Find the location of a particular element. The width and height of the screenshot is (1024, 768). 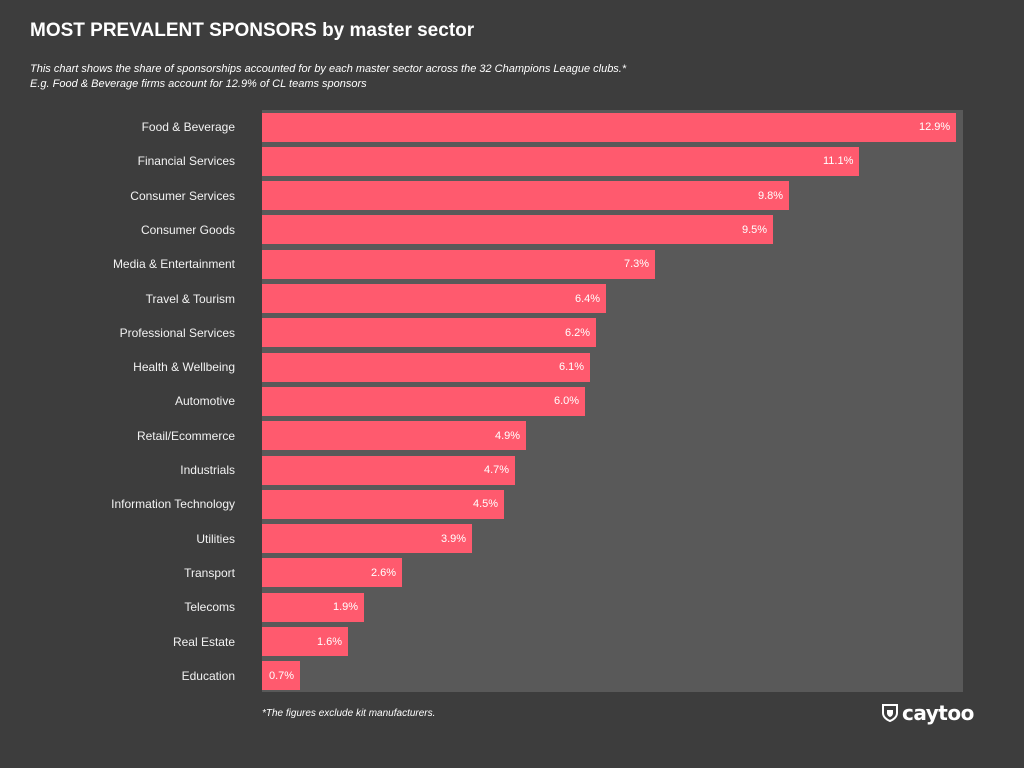

category-label: Industrials is located at coordinates (207, 470).